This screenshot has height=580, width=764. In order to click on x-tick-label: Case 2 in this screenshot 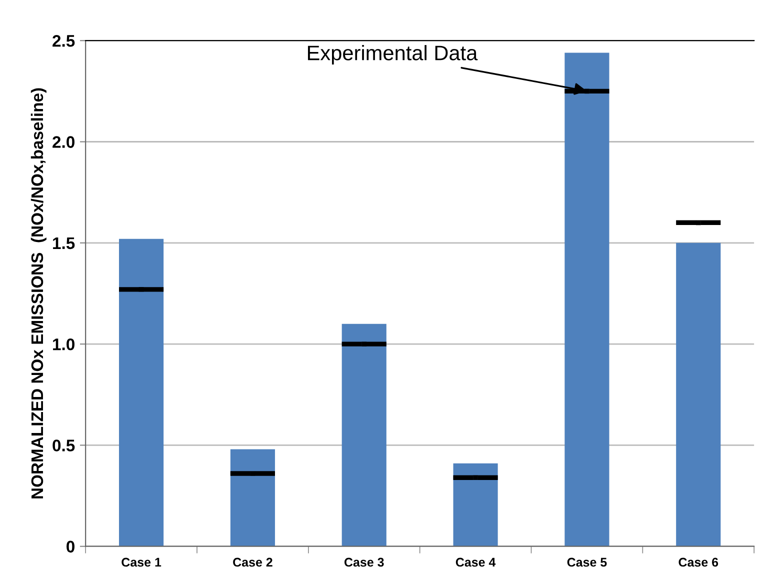, I will do `click(252, 562)`.